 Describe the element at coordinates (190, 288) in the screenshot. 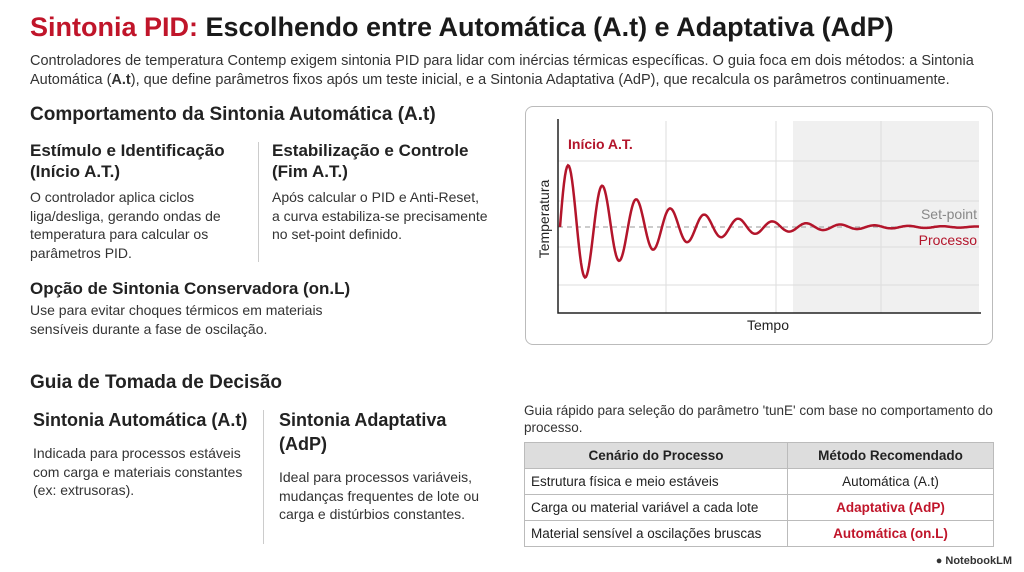

I see `item-title: Opção de Sintonia Conservadora (on.L)` at that location.